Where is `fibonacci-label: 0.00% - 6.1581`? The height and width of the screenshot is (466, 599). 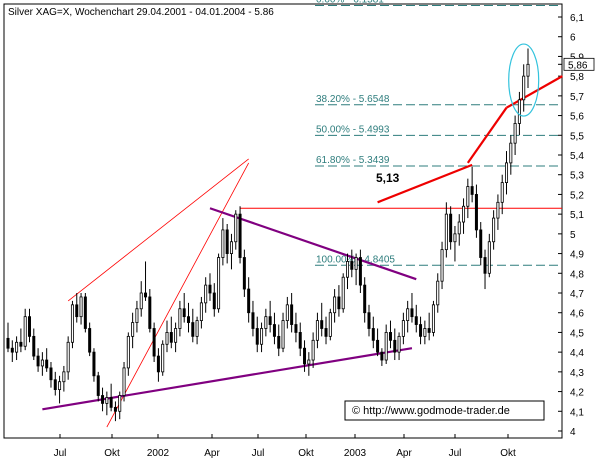
fibonacci-label: 0.00% - 6.1581 is located at coordinates (350, 3).